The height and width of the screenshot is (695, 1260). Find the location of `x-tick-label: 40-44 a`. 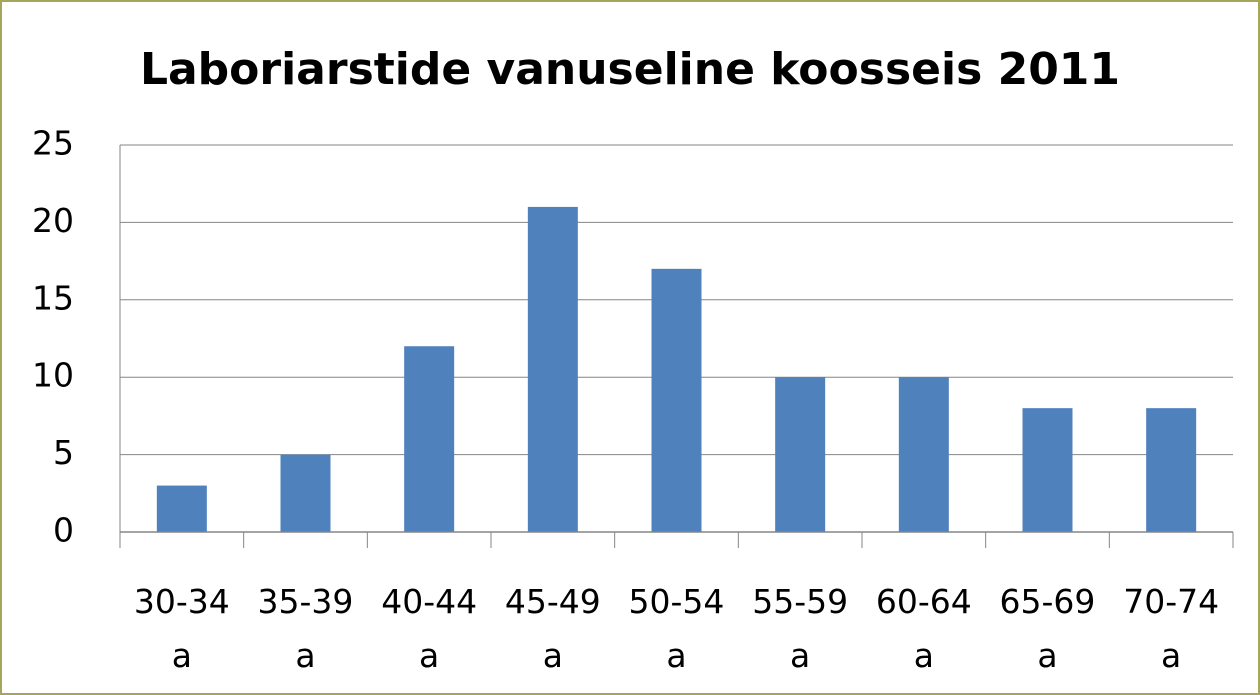

x-tick-label: 40-44 a is located at coordinates (429, 628).